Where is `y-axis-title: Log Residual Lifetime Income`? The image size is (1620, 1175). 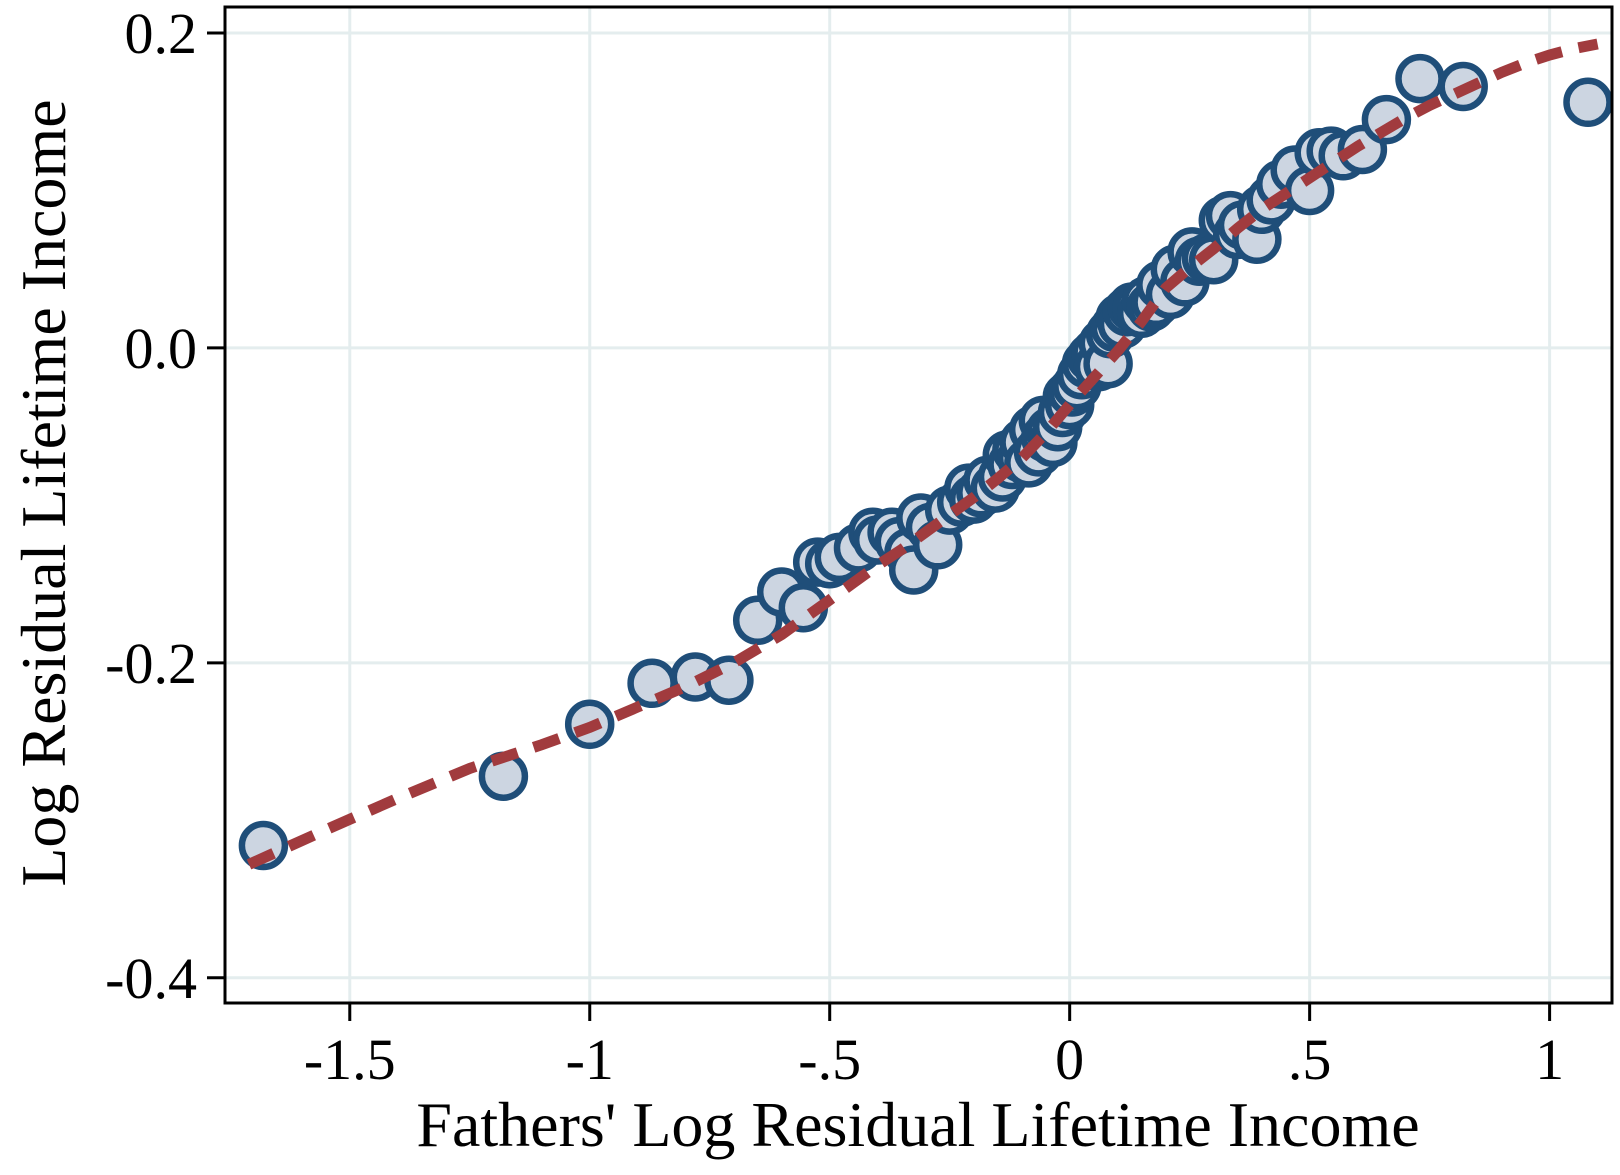 y-axis-title: Log Residual Lifetime Income is located at coordinates (43, 493).